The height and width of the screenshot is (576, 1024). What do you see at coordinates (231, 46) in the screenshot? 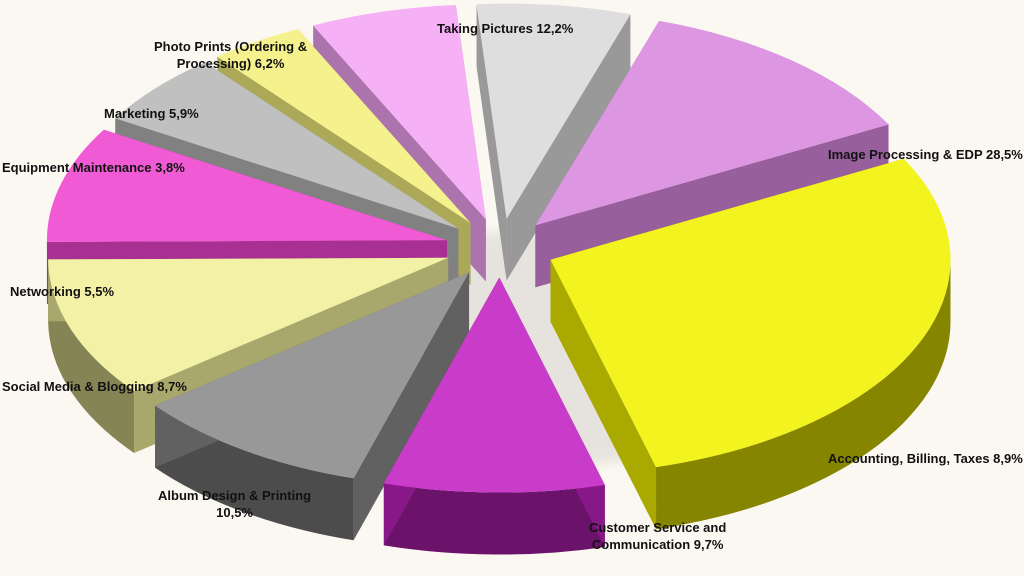
I see `label-line: Photo Prints (Ordering &` at bounding box center [231, 46].